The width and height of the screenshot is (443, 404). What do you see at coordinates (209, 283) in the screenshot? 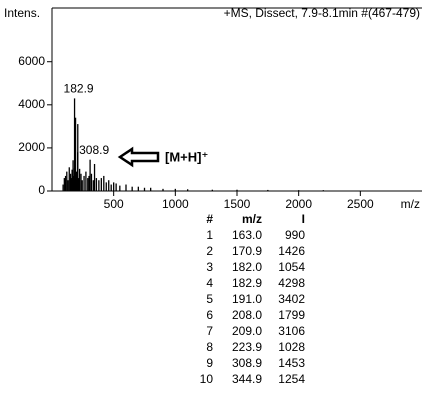
I see `table-cell: 4` at bounding box center [209, 283].